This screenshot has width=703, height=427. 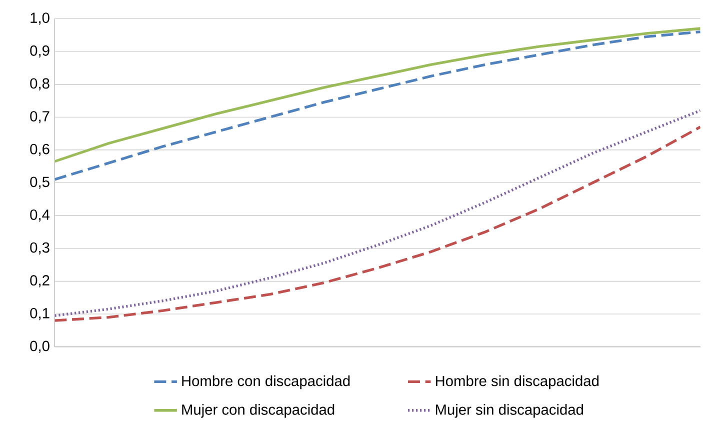 What do you see at coordinates (517, 382) in the screenshot?
I see `legend-label: Hombre sin discapacidad` at bounding box center [517, 382].